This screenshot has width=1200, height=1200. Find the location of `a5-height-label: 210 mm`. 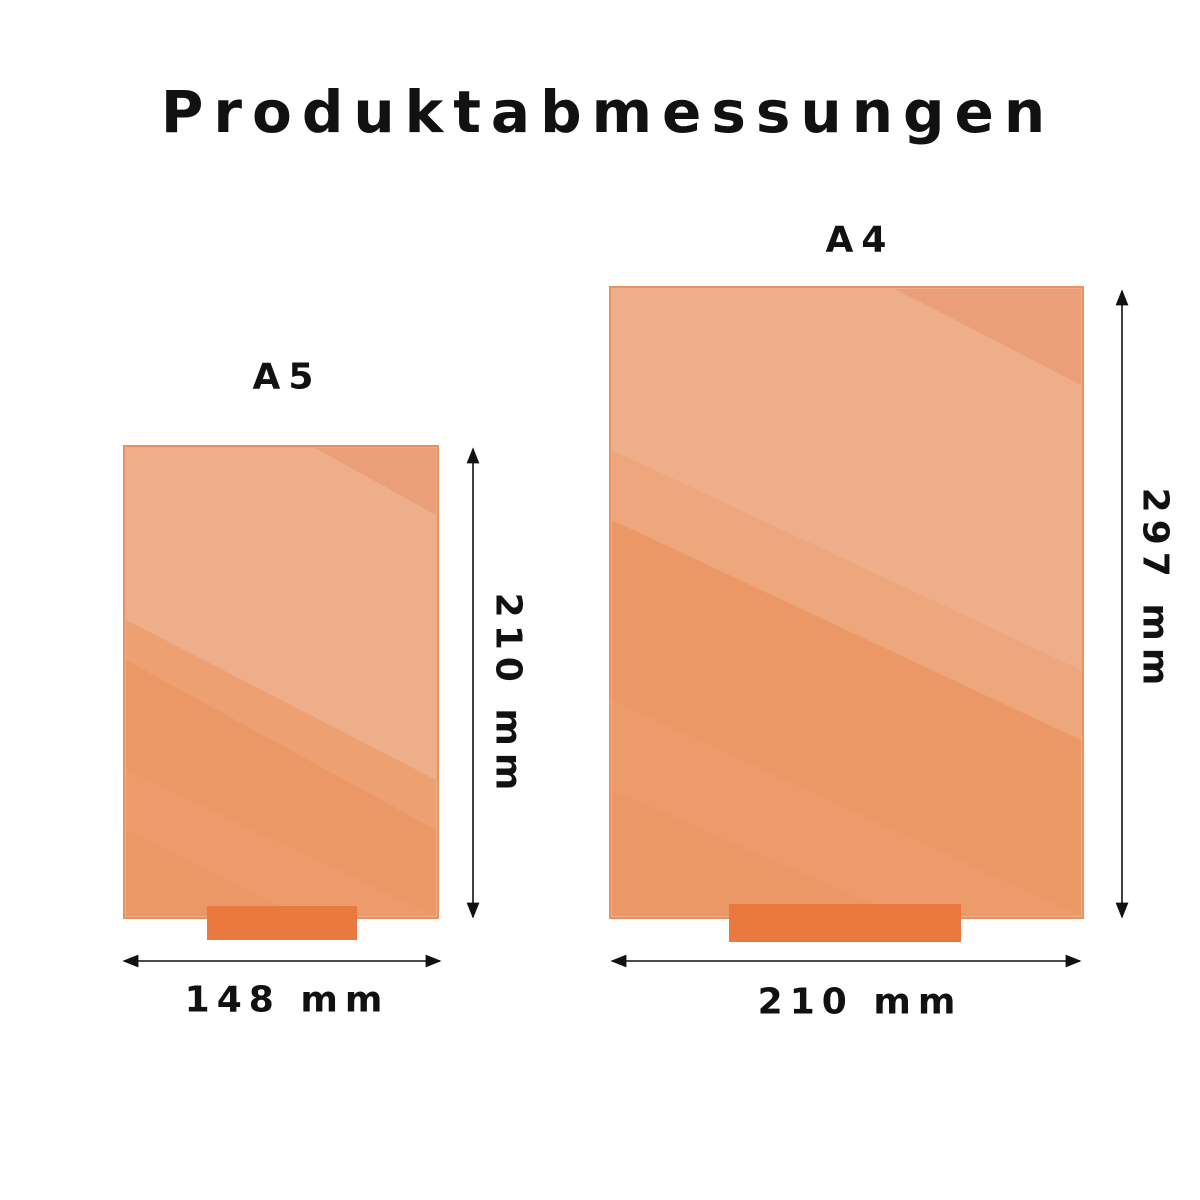

a5-height-label: 210 mm is located at coordinates (508, 695).